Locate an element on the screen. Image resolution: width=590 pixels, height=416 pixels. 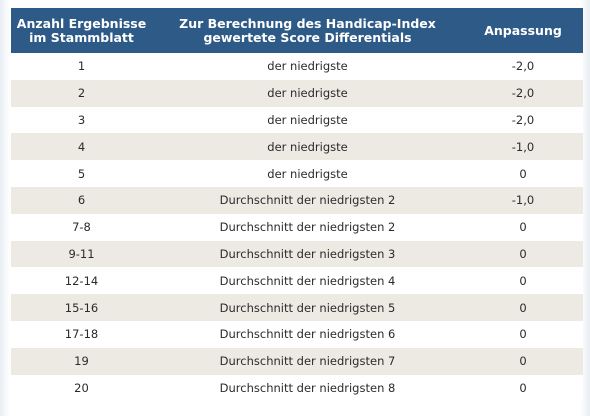
table-row: 4 der niedrigste -1,0 is located at coordinates (297, 147).